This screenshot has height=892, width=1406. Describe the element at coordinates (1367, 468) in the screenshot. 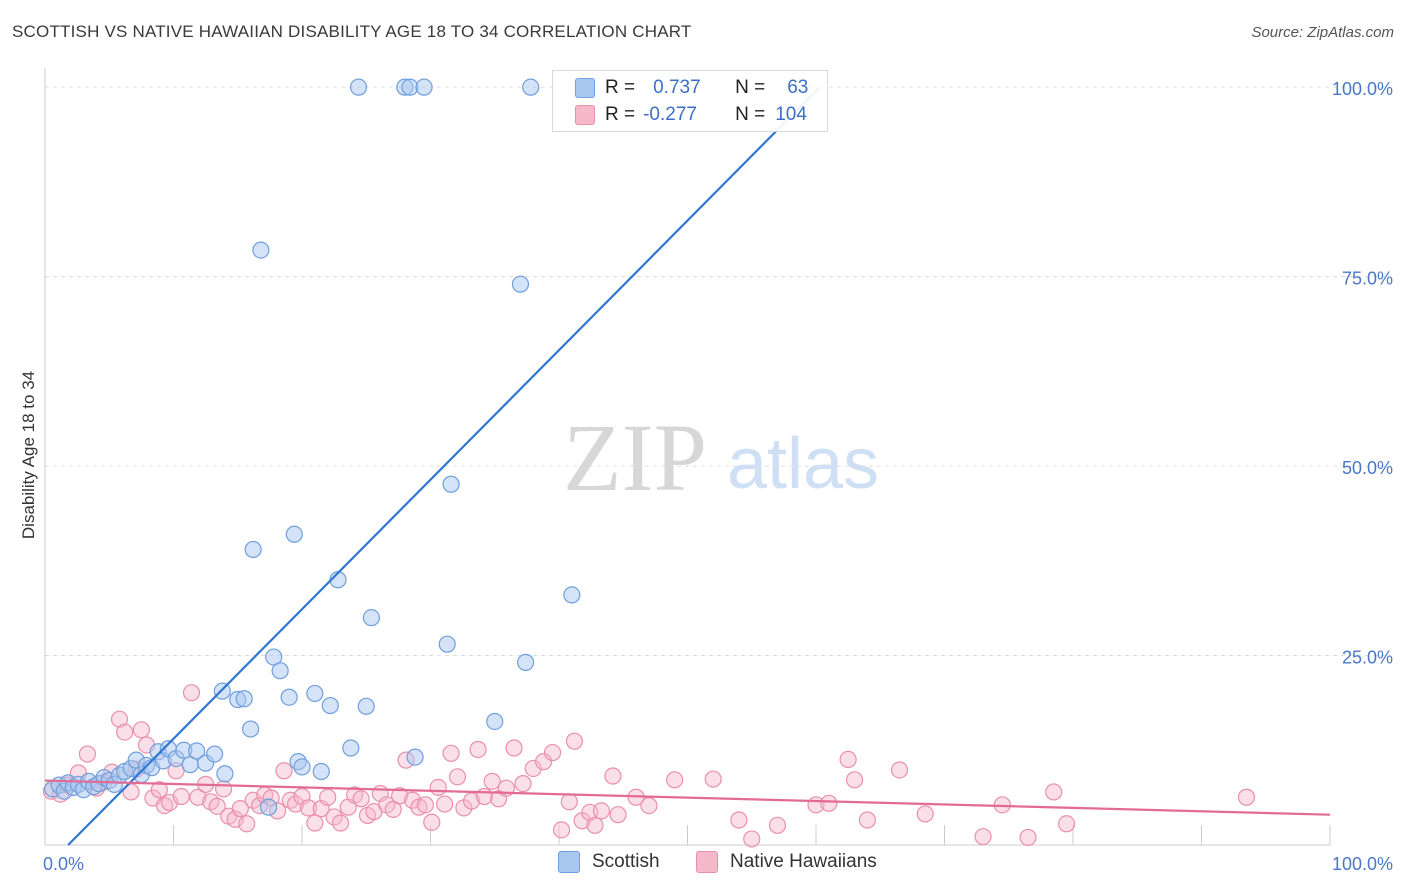

I see `y-tick-label: 50.0%` at that location.